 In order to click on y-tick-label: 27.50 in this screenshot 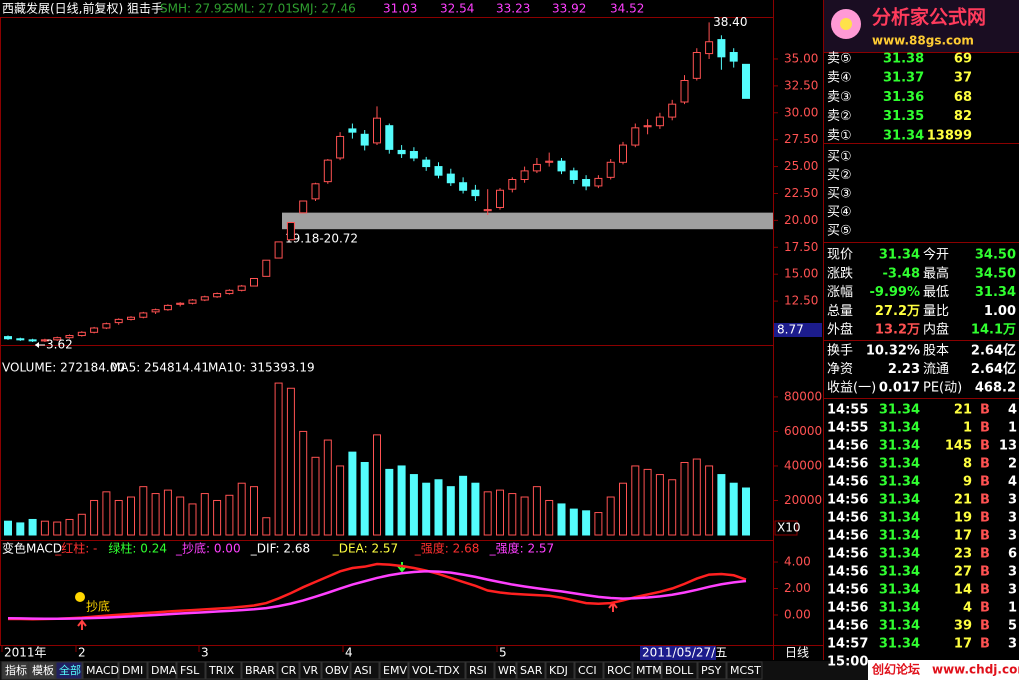, I will do `click(801, 139)`.